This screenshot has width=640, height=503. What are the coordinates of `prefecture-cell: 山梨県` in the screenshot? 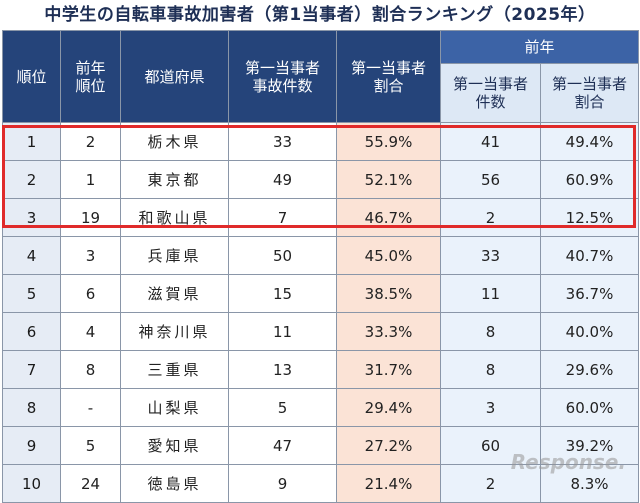 It's located at (174, 407).